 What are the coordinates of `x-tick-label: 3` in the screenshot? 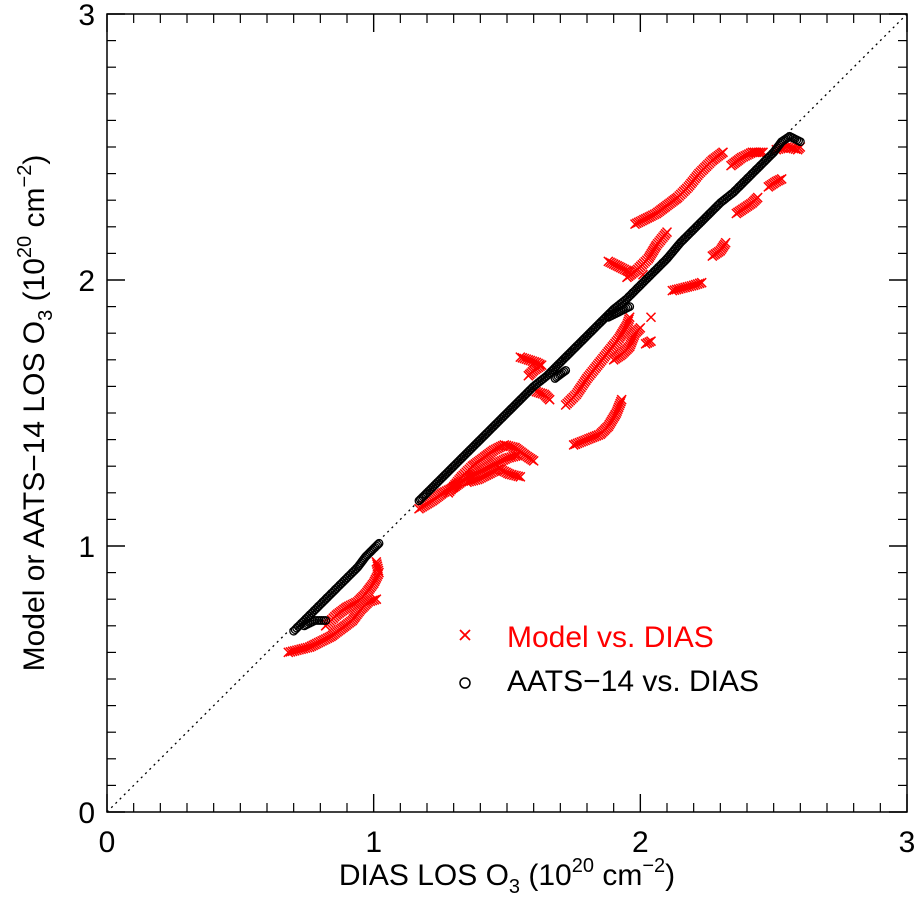 It's located at (907, 842).